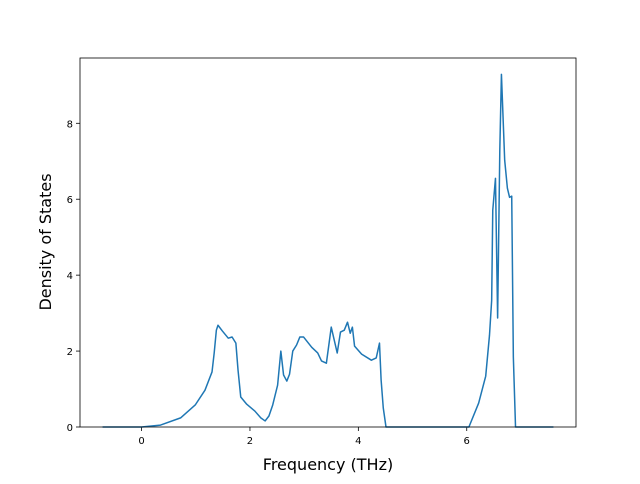 The image size is (640, 484). I want to click on y-axis-label: Density of States, so click(45, 241).